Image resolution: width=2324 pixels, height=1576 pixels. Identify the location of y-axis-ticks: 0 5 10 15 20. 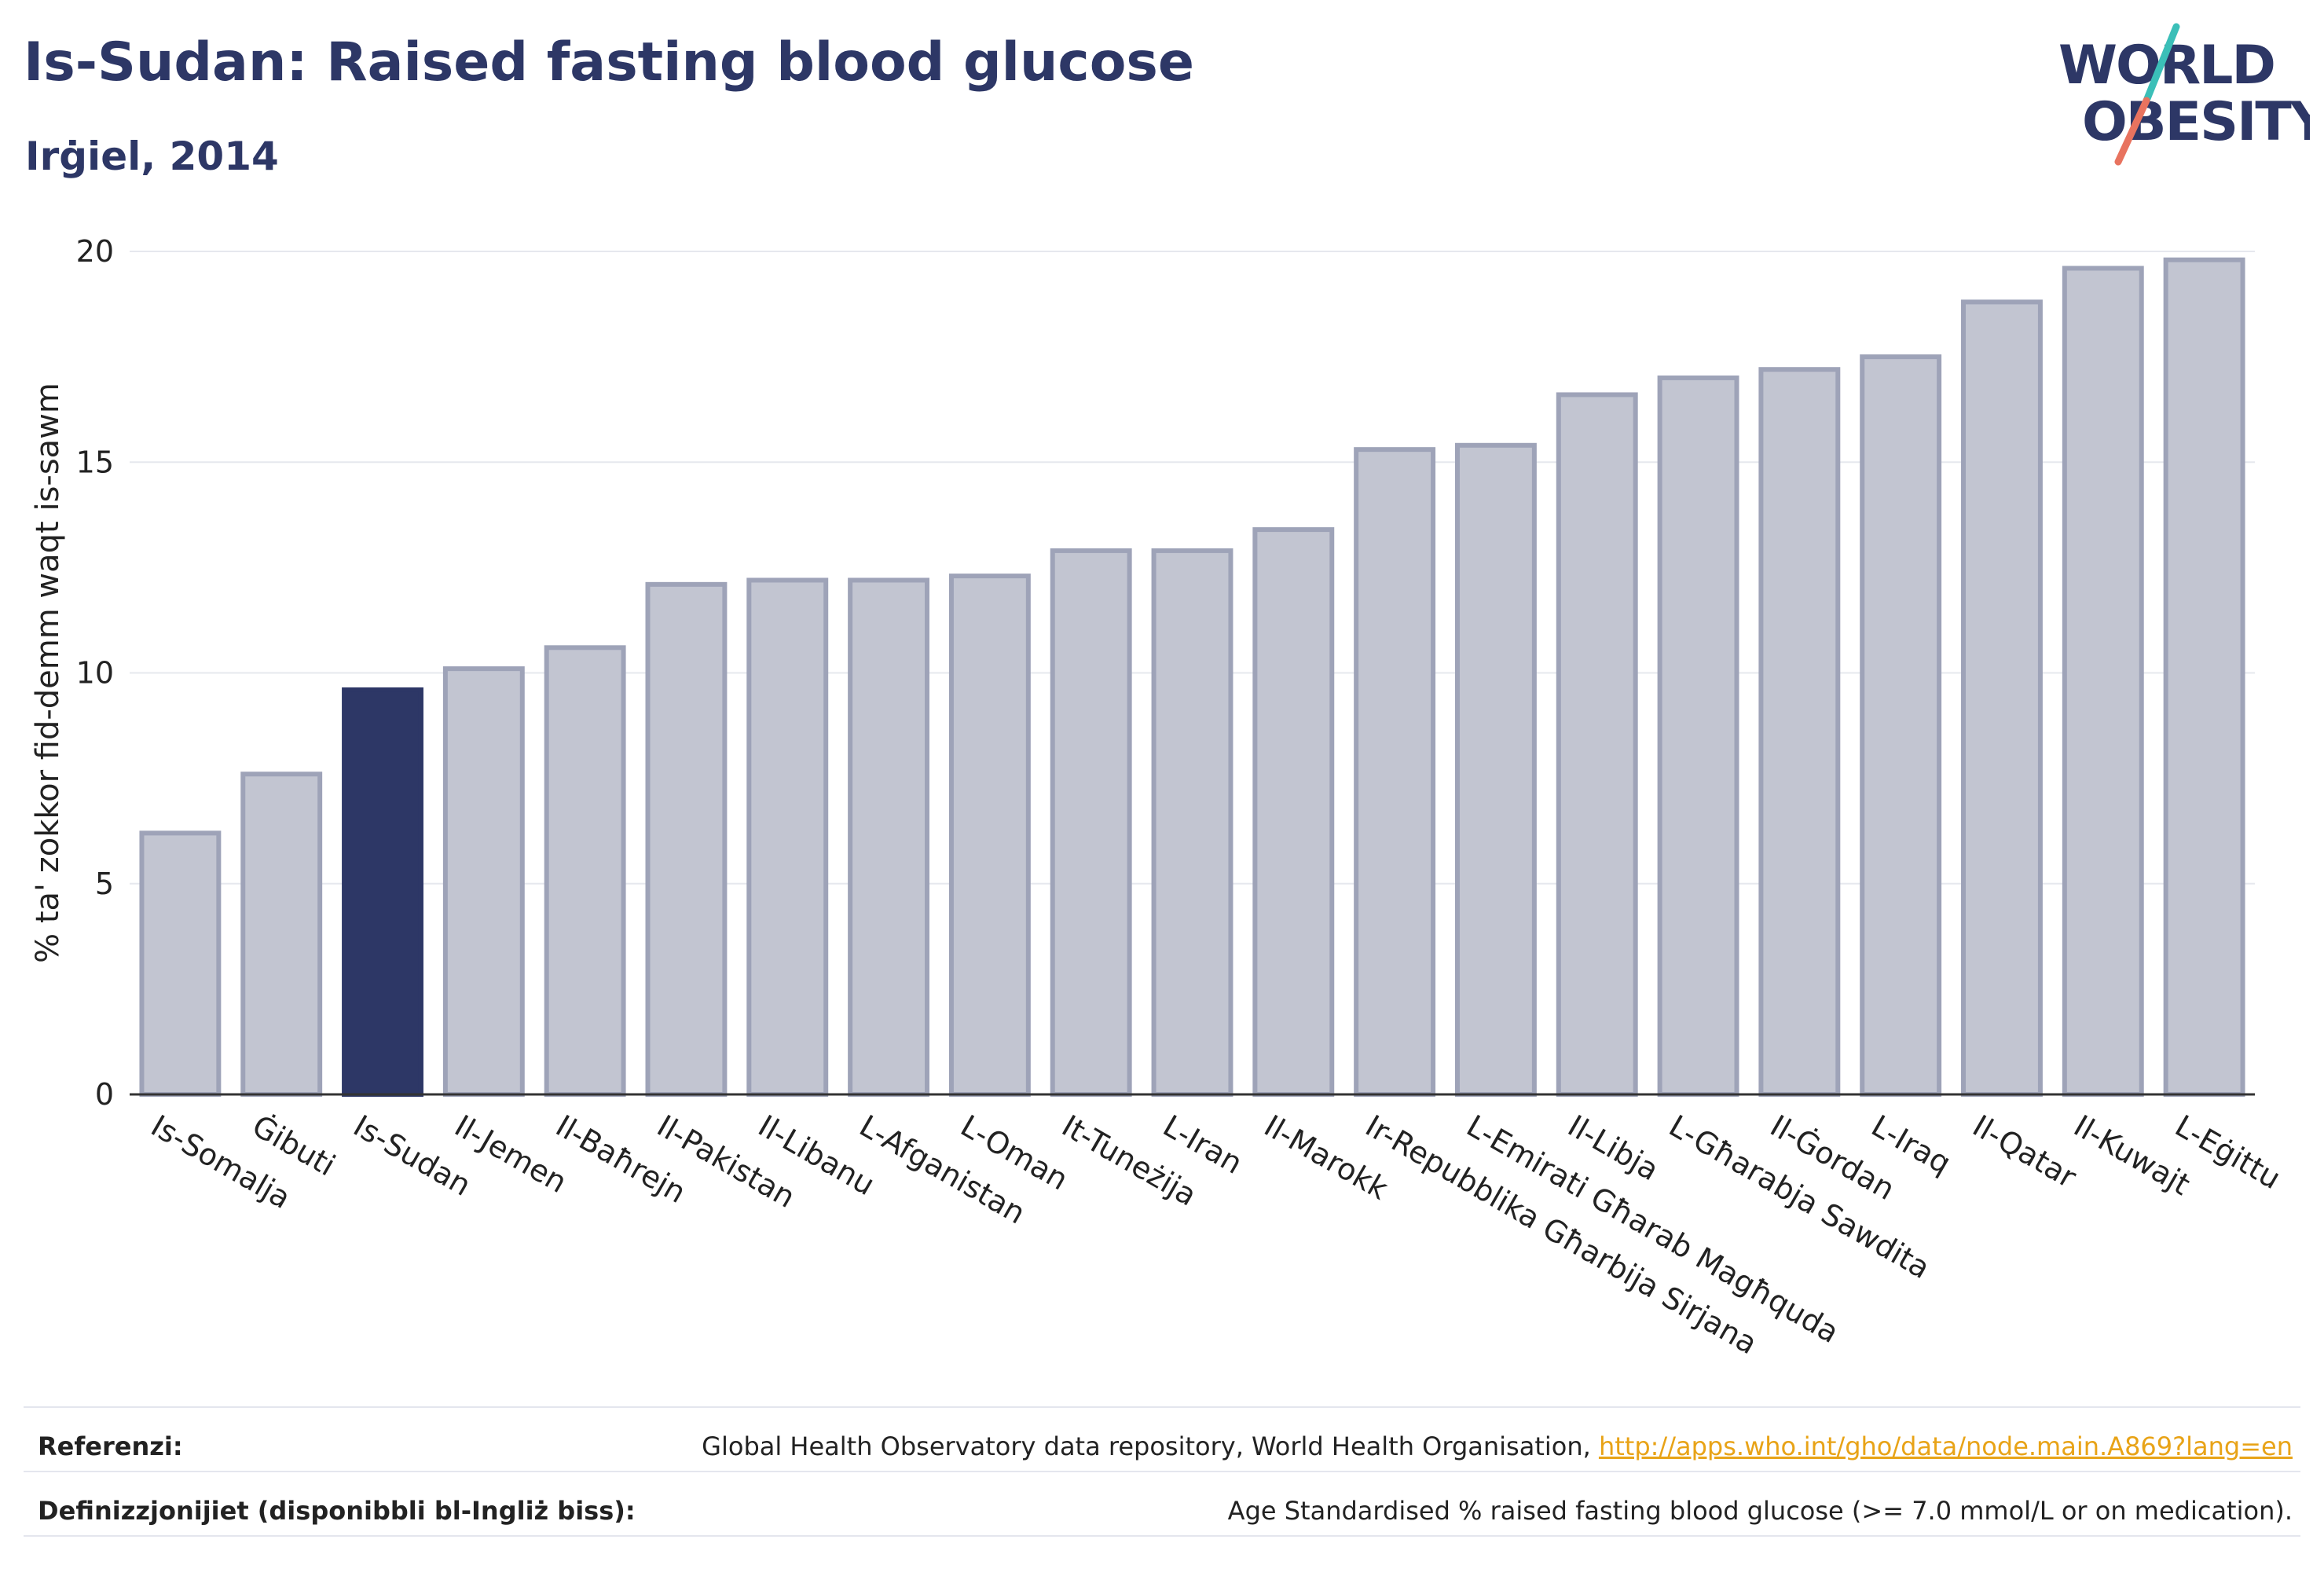
(95, 673).